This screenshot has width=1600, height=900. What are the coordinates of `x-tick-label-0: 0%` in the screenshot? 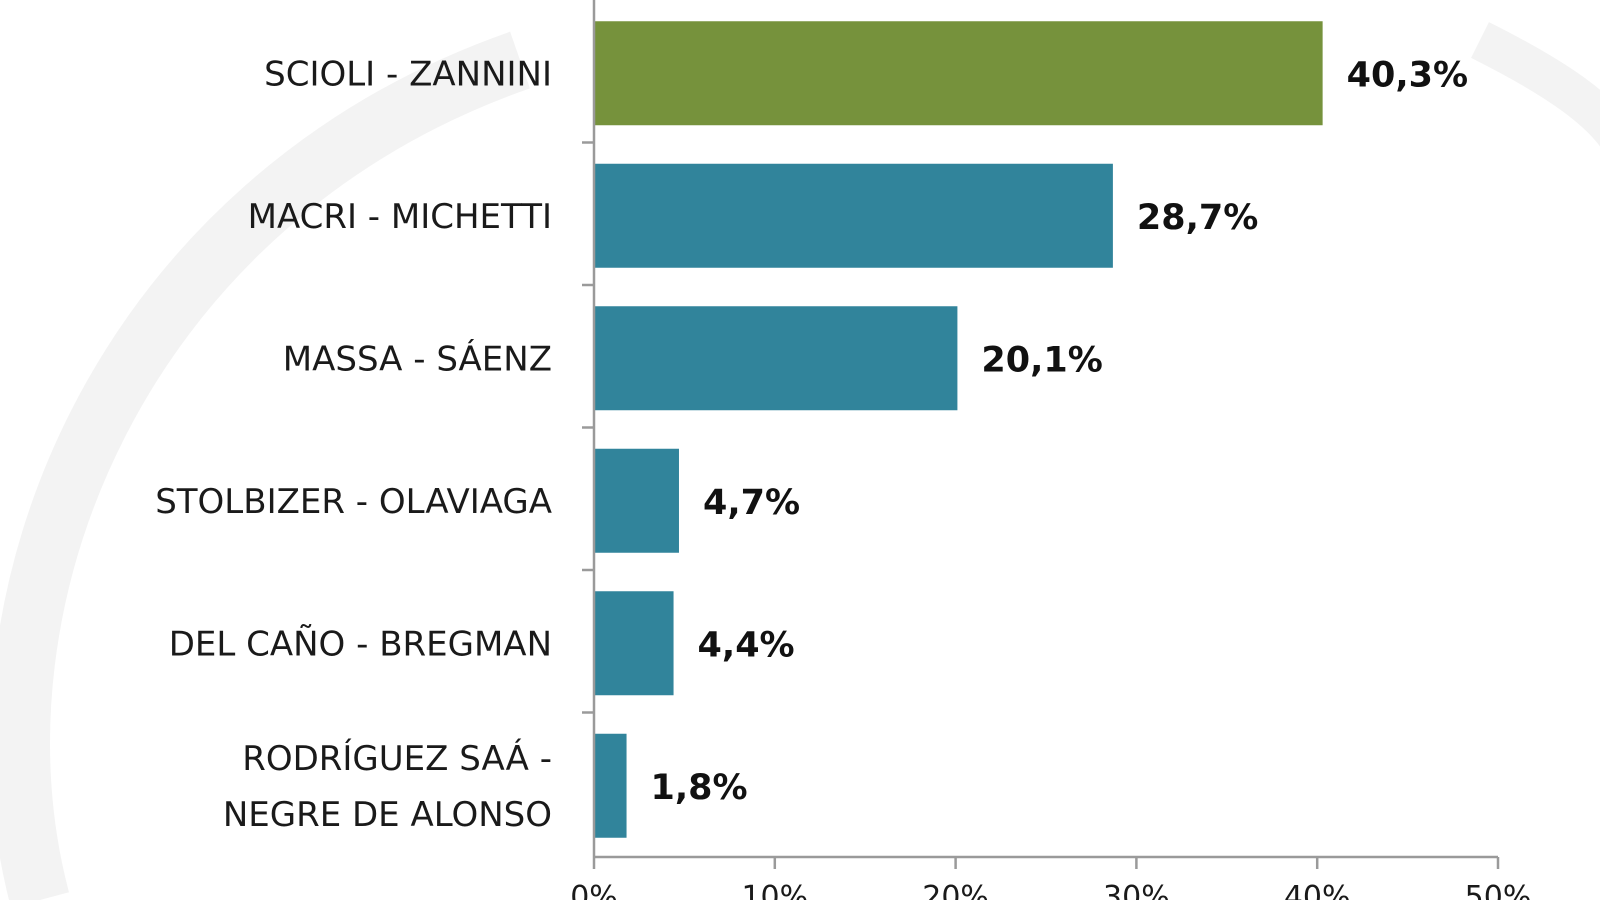 It's located at (594, 890).